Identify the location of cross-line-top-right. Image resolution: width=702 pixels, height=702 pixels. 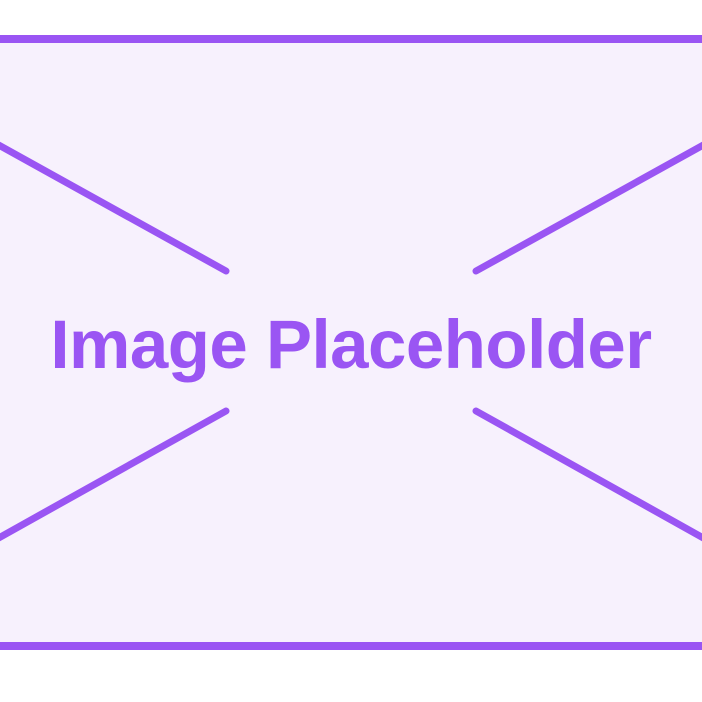
(587, 208).